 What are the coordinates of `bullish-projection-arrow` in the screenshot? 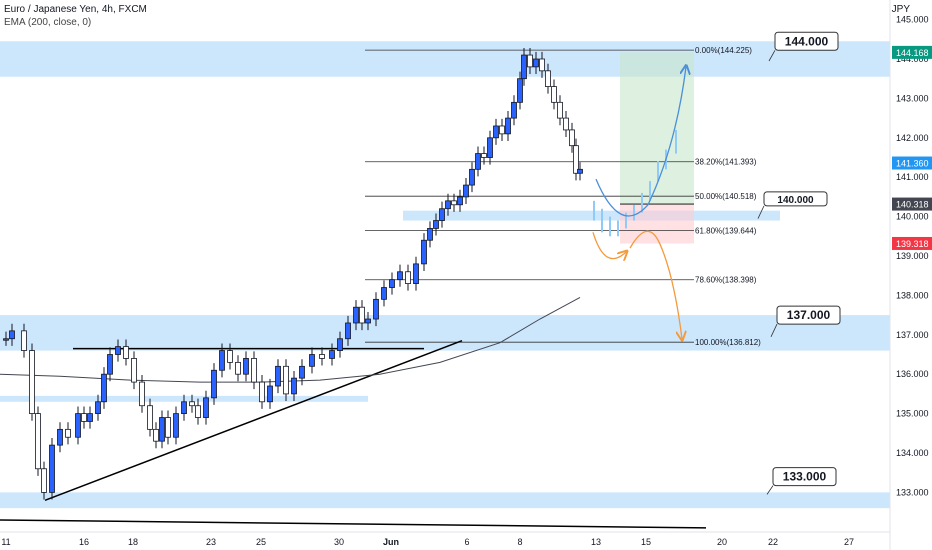 It's located at (640, 142).